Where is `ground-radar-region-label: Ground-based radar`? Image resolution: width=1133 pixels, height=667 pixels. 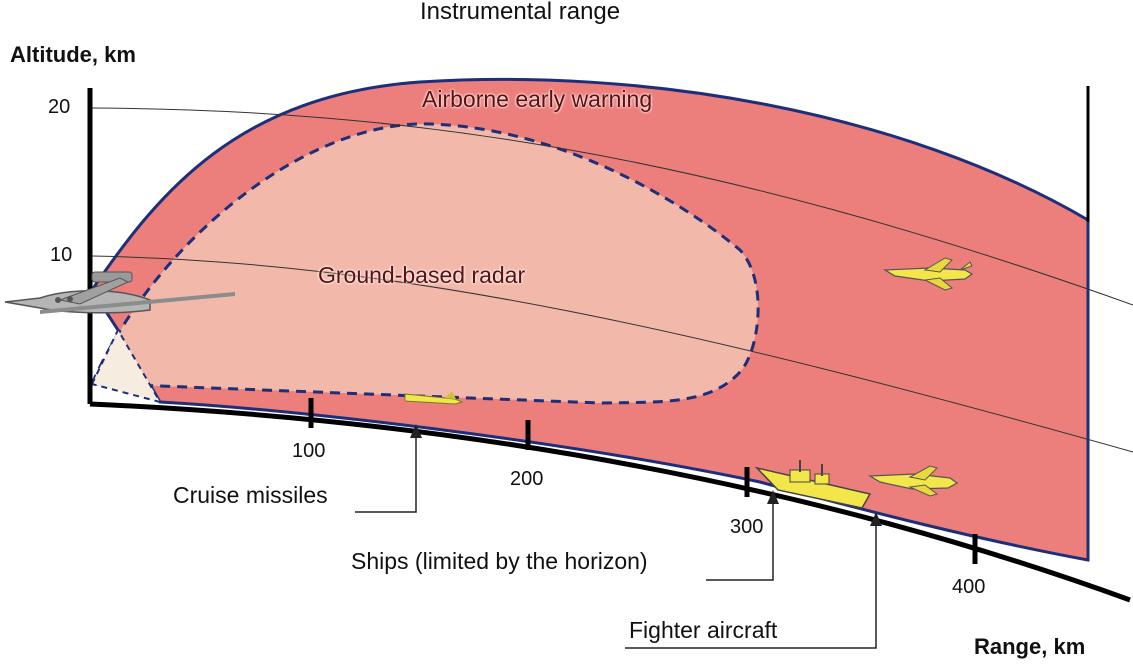 ground-radar-region-label: Ground-based radar is located at coordinates (422, 275).